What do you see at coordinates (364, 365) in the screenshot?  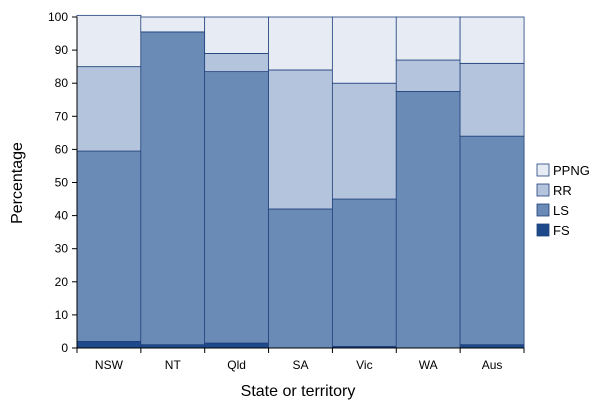 I see `x-tick-label: Vic` at bounding box center [364, 365].